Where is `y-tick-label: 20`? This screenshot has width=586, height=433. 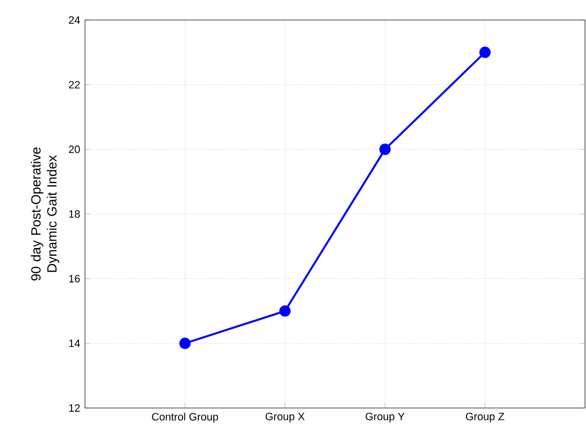 y-tick-label: 20 is located at coordinates (74, 150).